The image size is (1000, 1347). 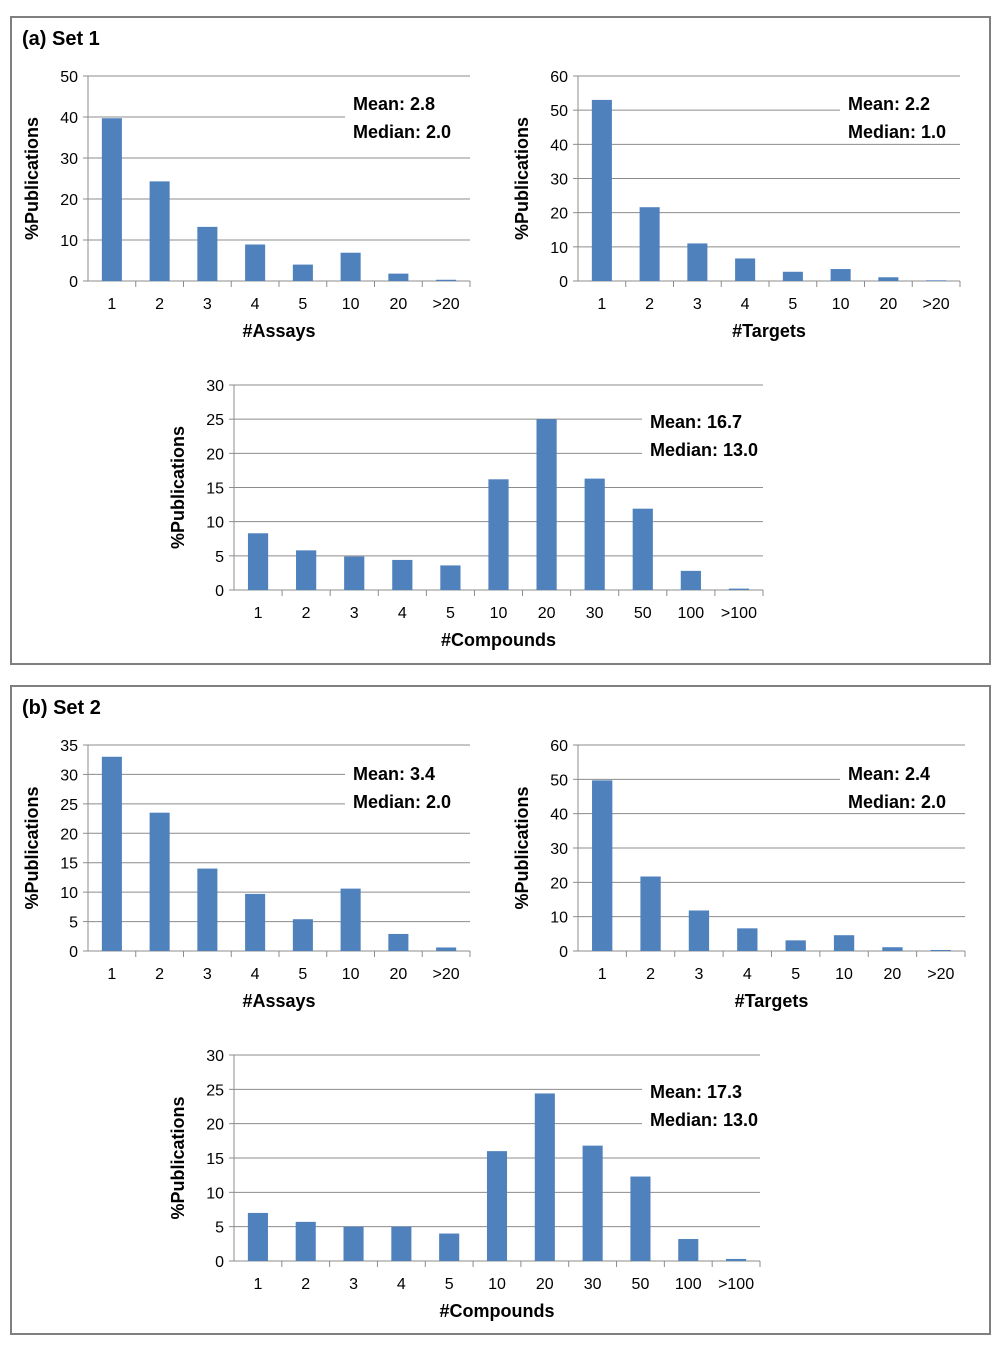 What do you see at coordinates (559, 77) in the screenshot?
I see `y-tick-label: 60` at bounding box center [559, 77].